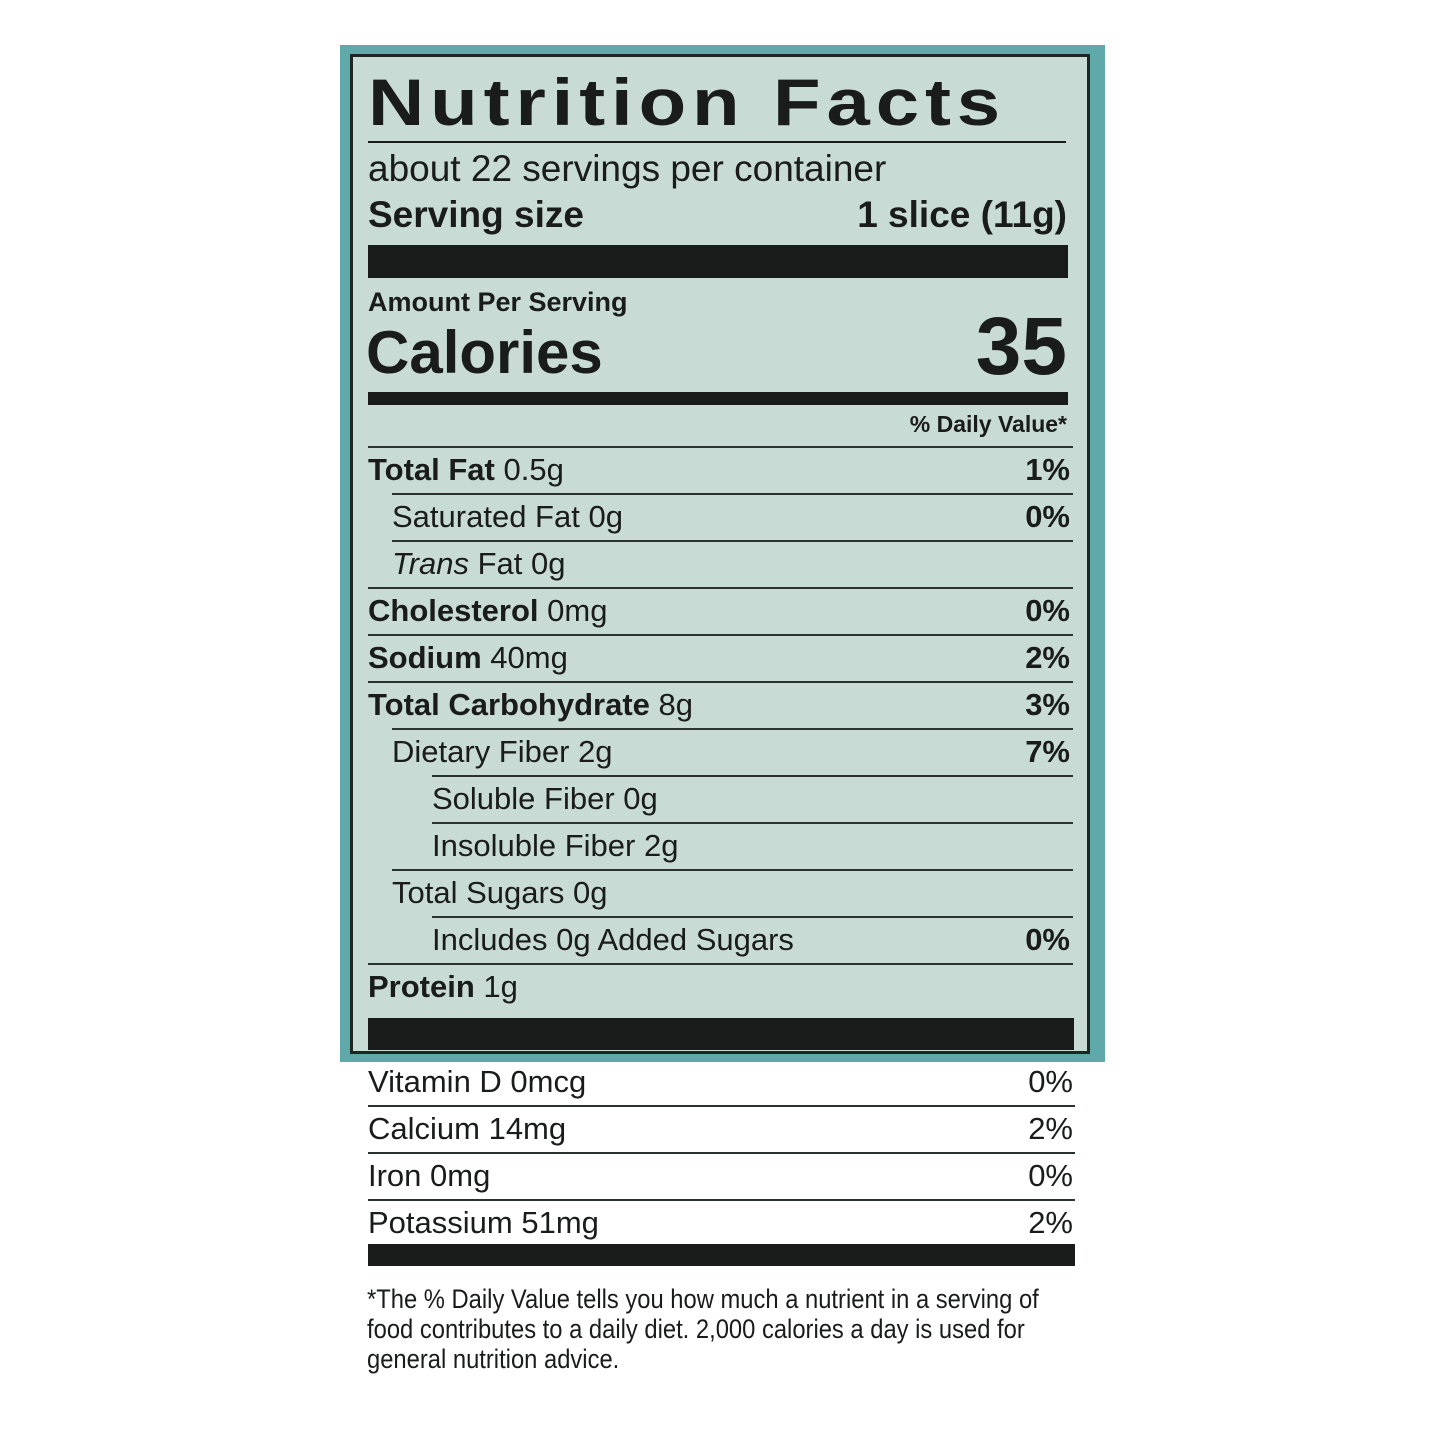 This screenshot has height=1445, width=1445. What do you see at coordinates (500, 986) in the screenshot?
I see `nutrient-amount: 1g` at bounding box center [500, 986].